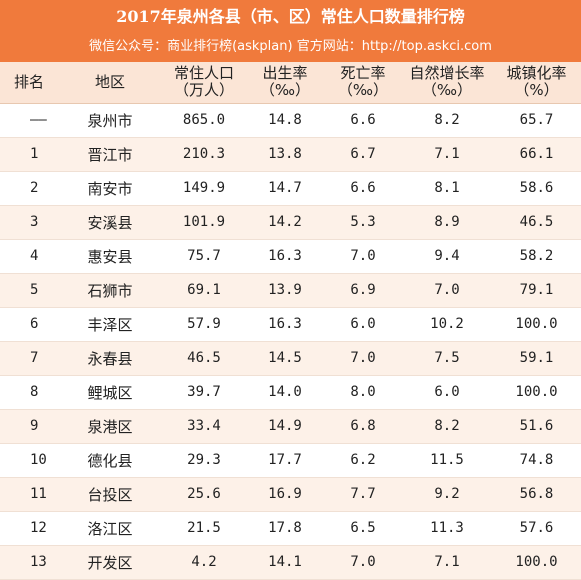  I want to click on growth-rate-cell: 9.4, so click(447, 256).